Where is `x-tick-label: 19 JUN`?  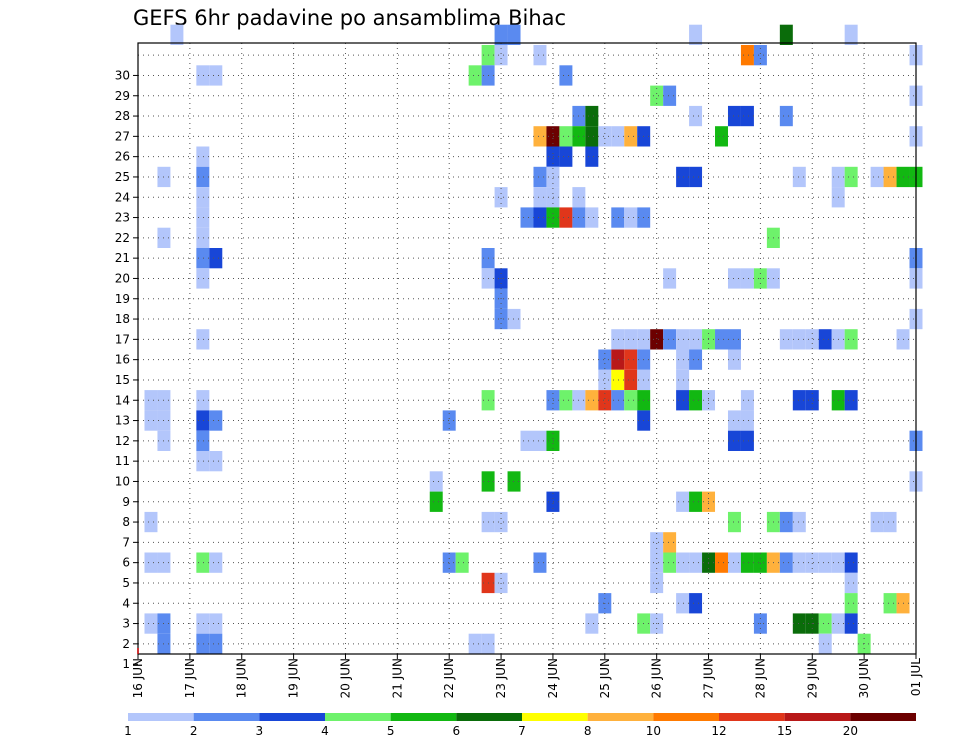
x-tick-label: 19 JUN is located at coordinates (294, 678).